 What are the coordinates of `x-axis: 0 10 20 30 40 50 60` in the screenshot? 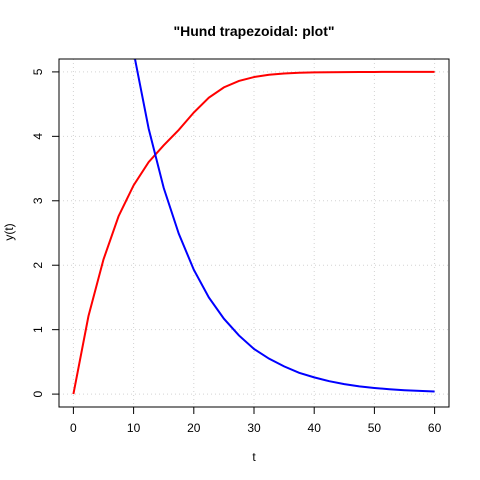 It's located at (256, 421).